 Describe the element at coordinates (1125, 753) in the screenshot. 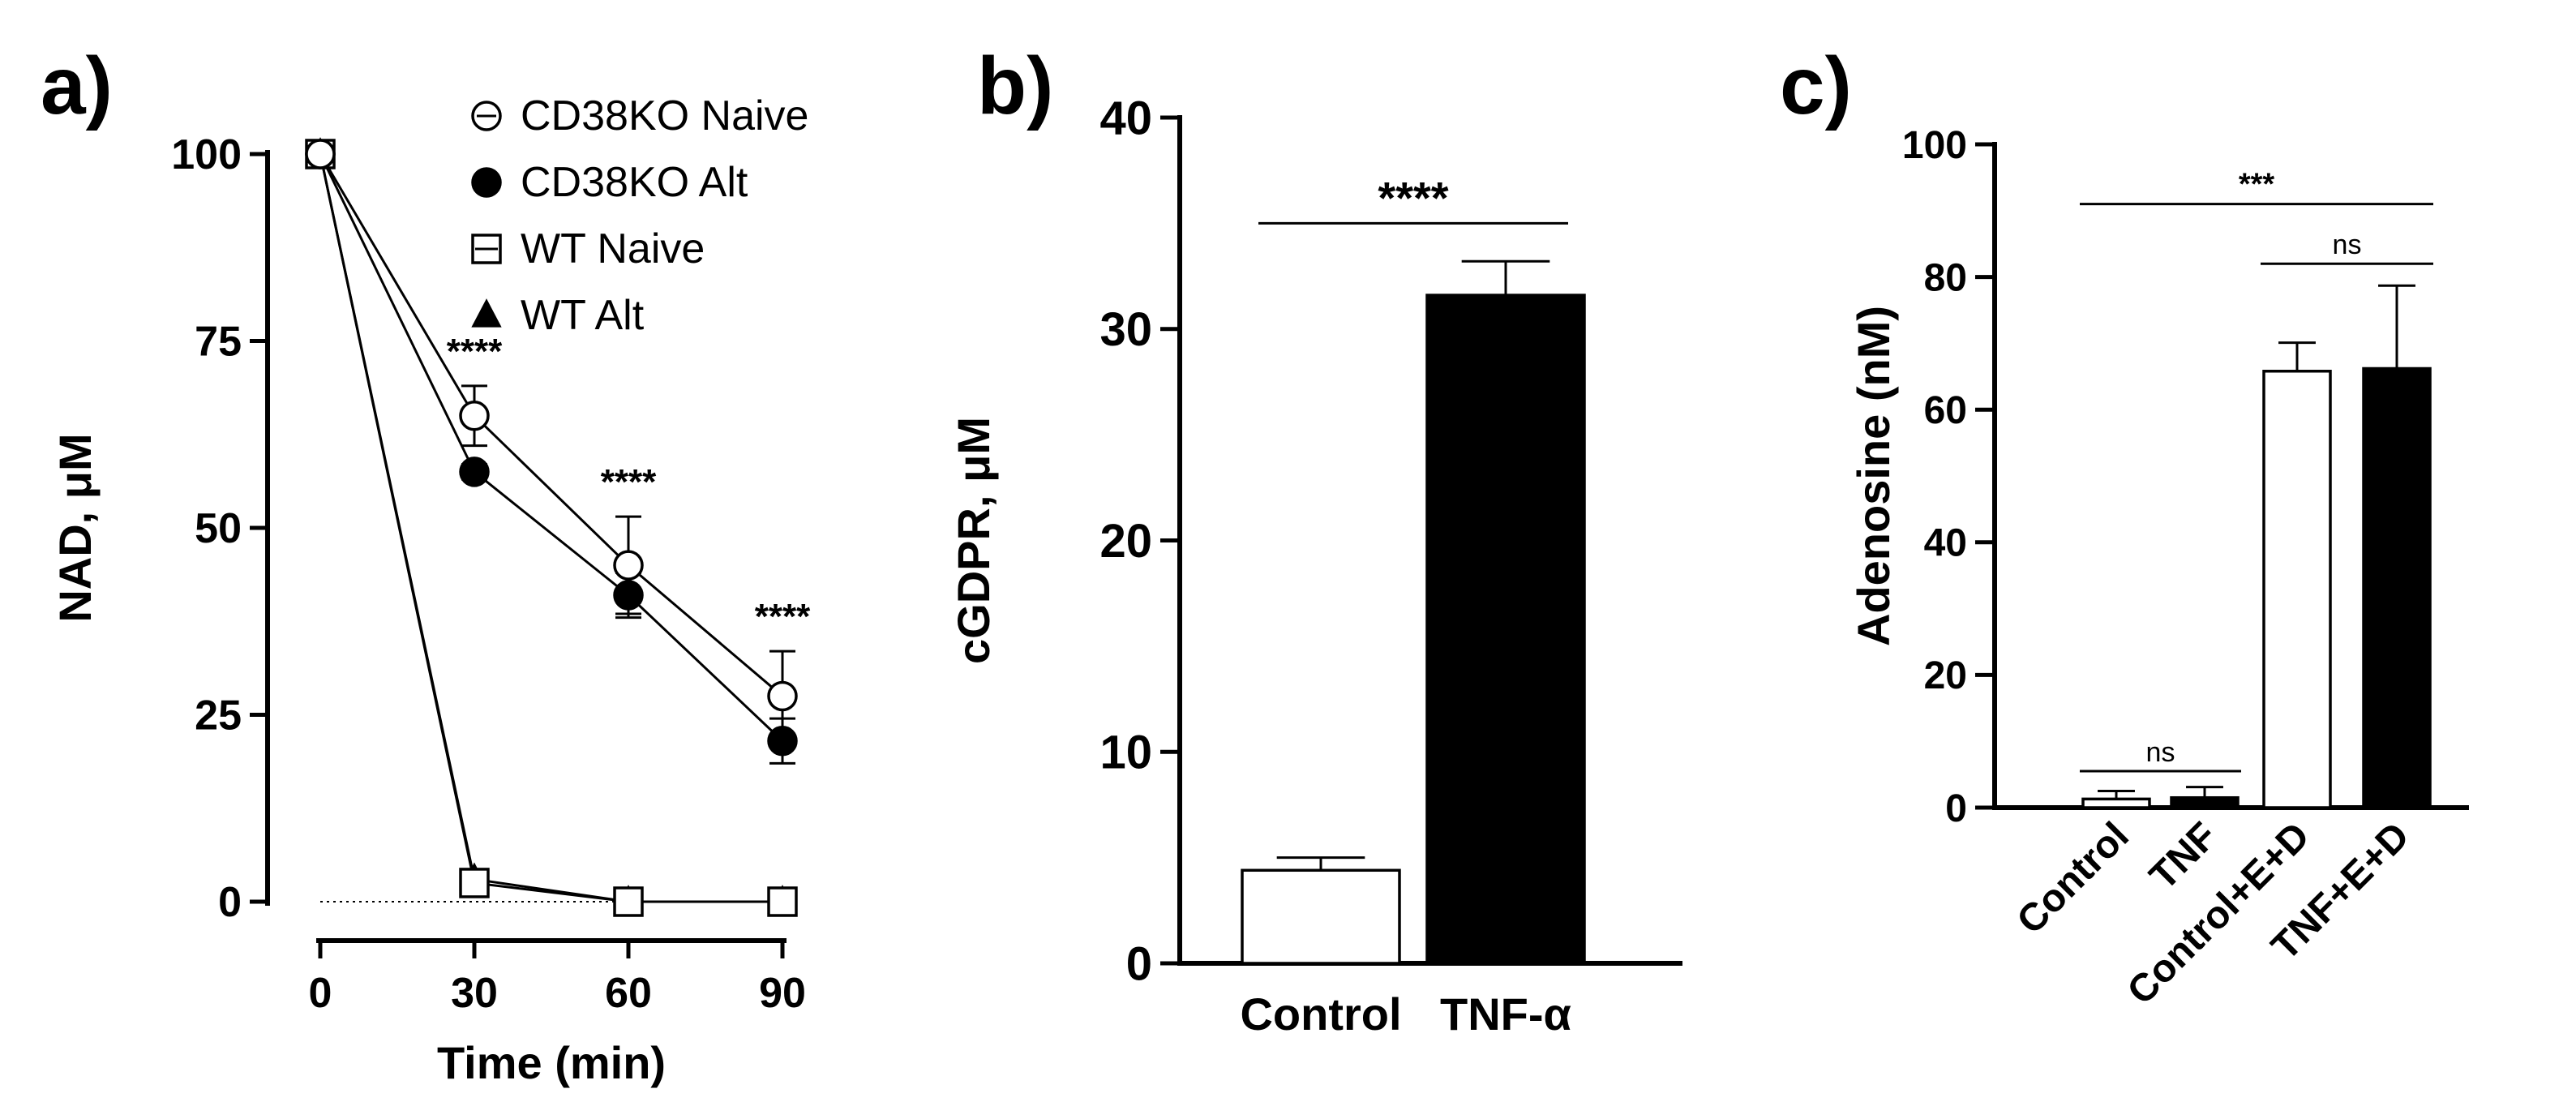

I see `y-tick-label-10: 10` at that location.